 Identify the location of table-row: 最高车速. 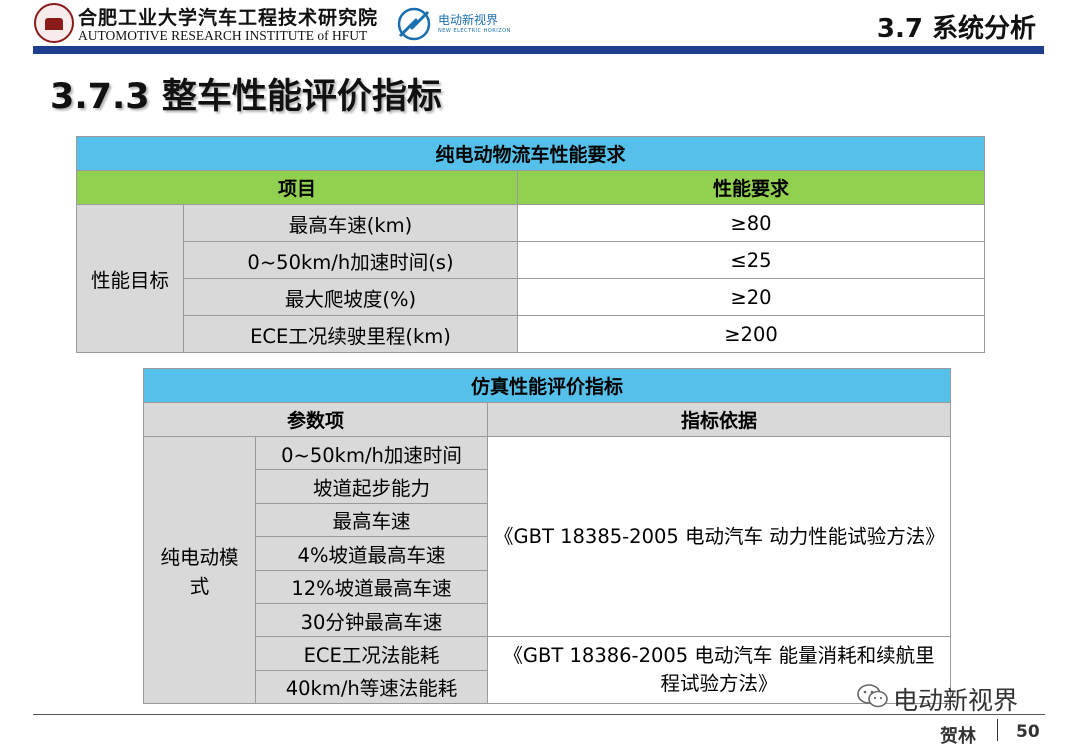
(547, 520).